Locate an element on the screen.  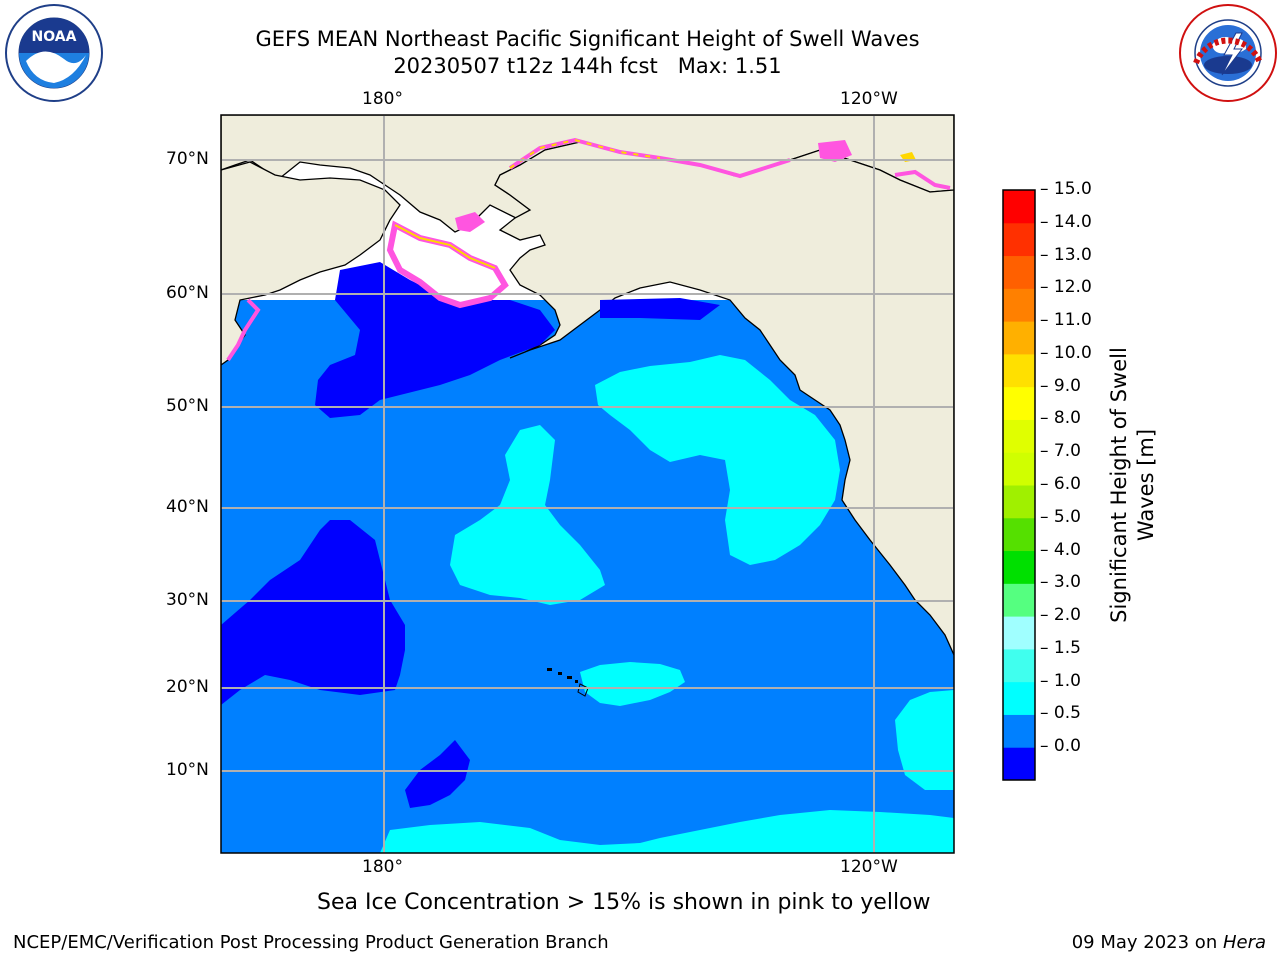
bering-sea-low is located at coordinates (435, 340).